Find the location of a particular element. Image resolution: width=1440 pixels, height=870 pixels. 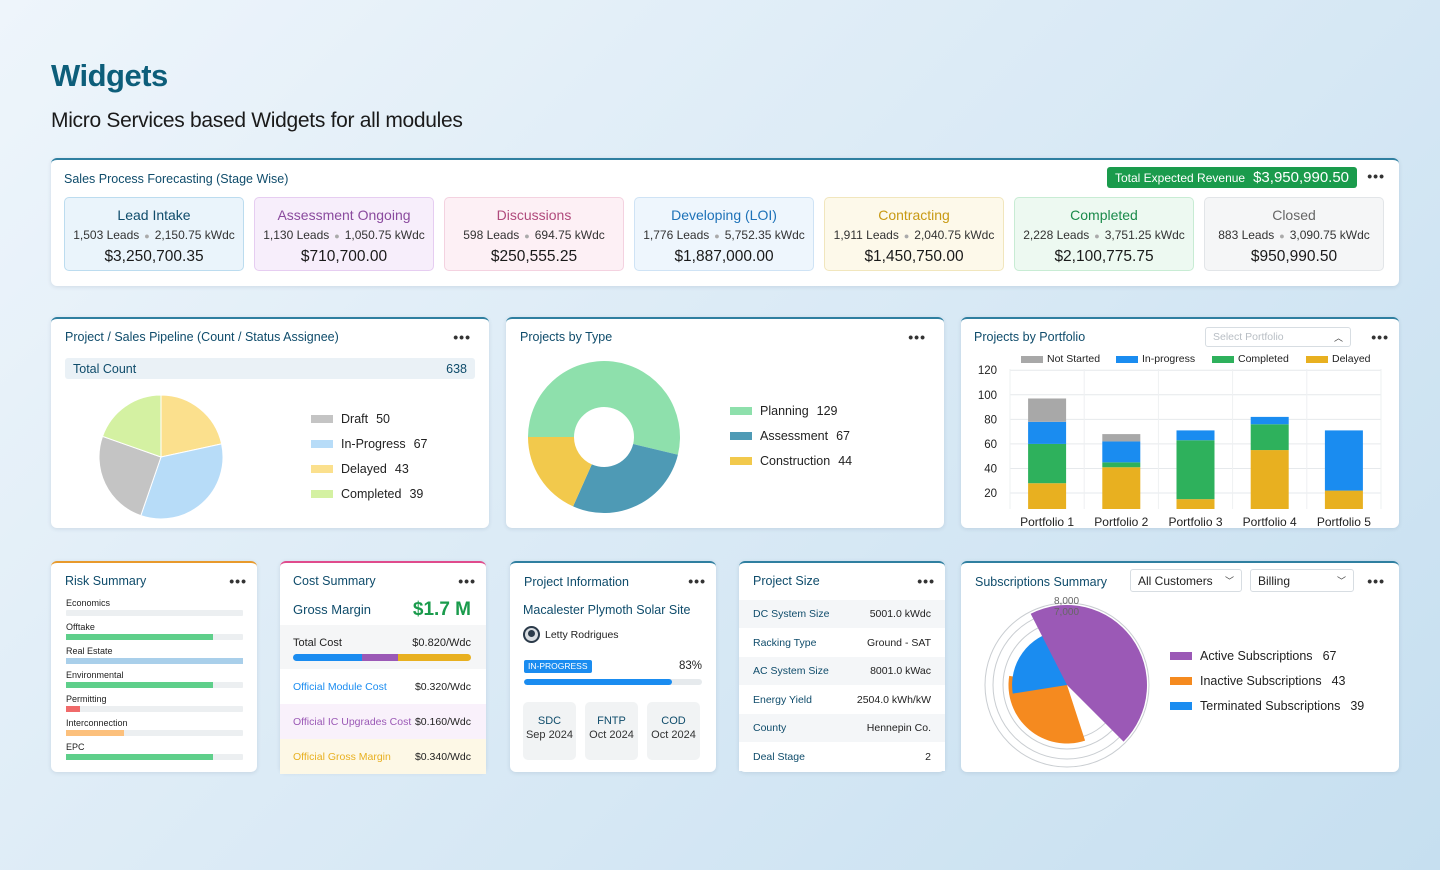

types-title: Projects by Type is located at coordinates (566, 337).